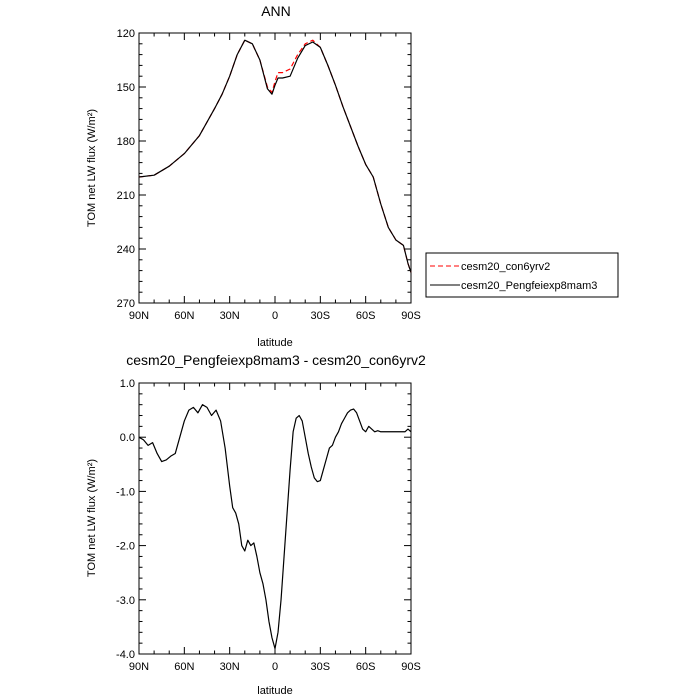 Image resolution: width=700 pixels, height=700 pixels. Describe the element at coordinates (125, 547) in the screenshot. I see `bottom-y-tick-label: -2.0` at that location.